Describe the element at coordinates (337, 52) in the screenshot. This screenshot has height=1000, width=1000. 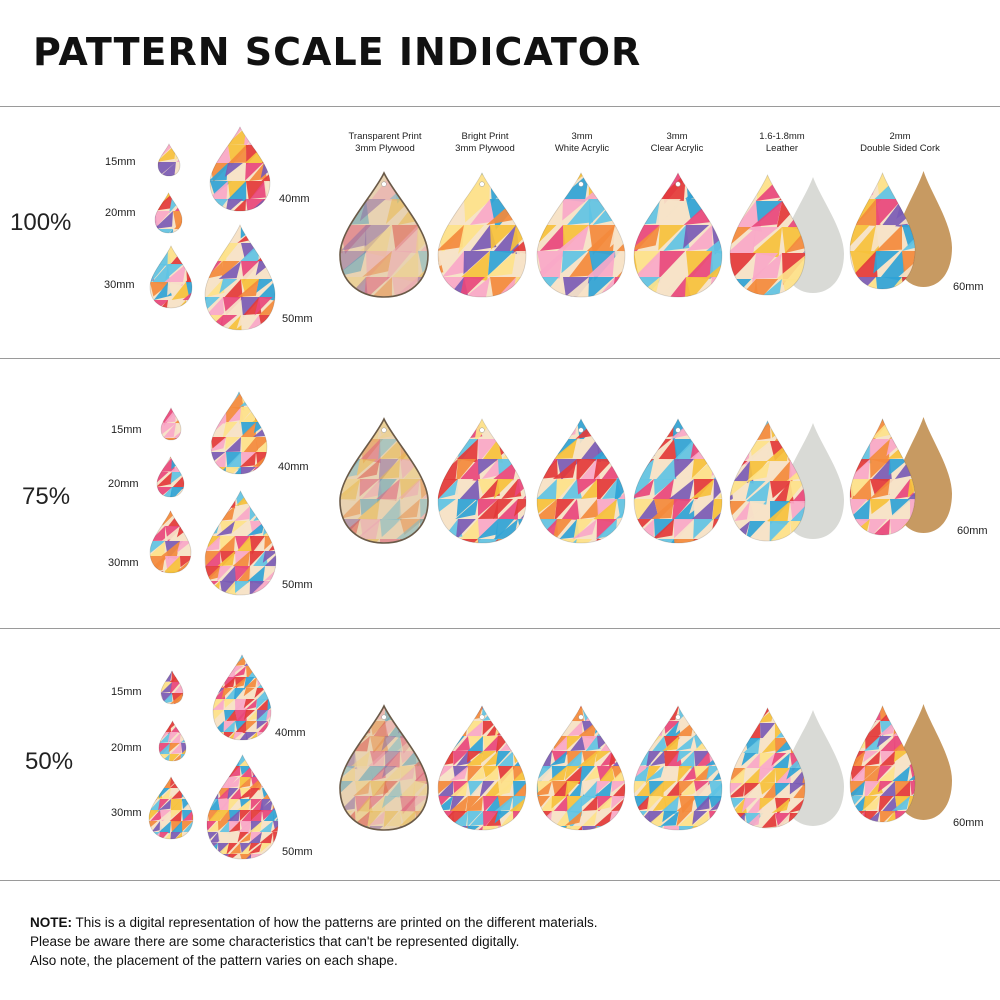
I see `page-title: PATTERN SCALE INDICATOR` at that location.